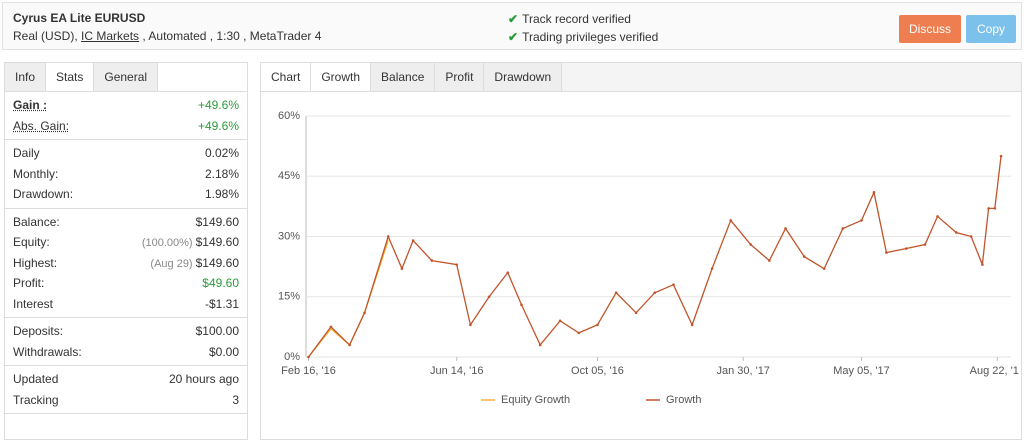 The height and width of the screenshot is (440, 1024). I want to click on tab: Balance, so click(403, 77).